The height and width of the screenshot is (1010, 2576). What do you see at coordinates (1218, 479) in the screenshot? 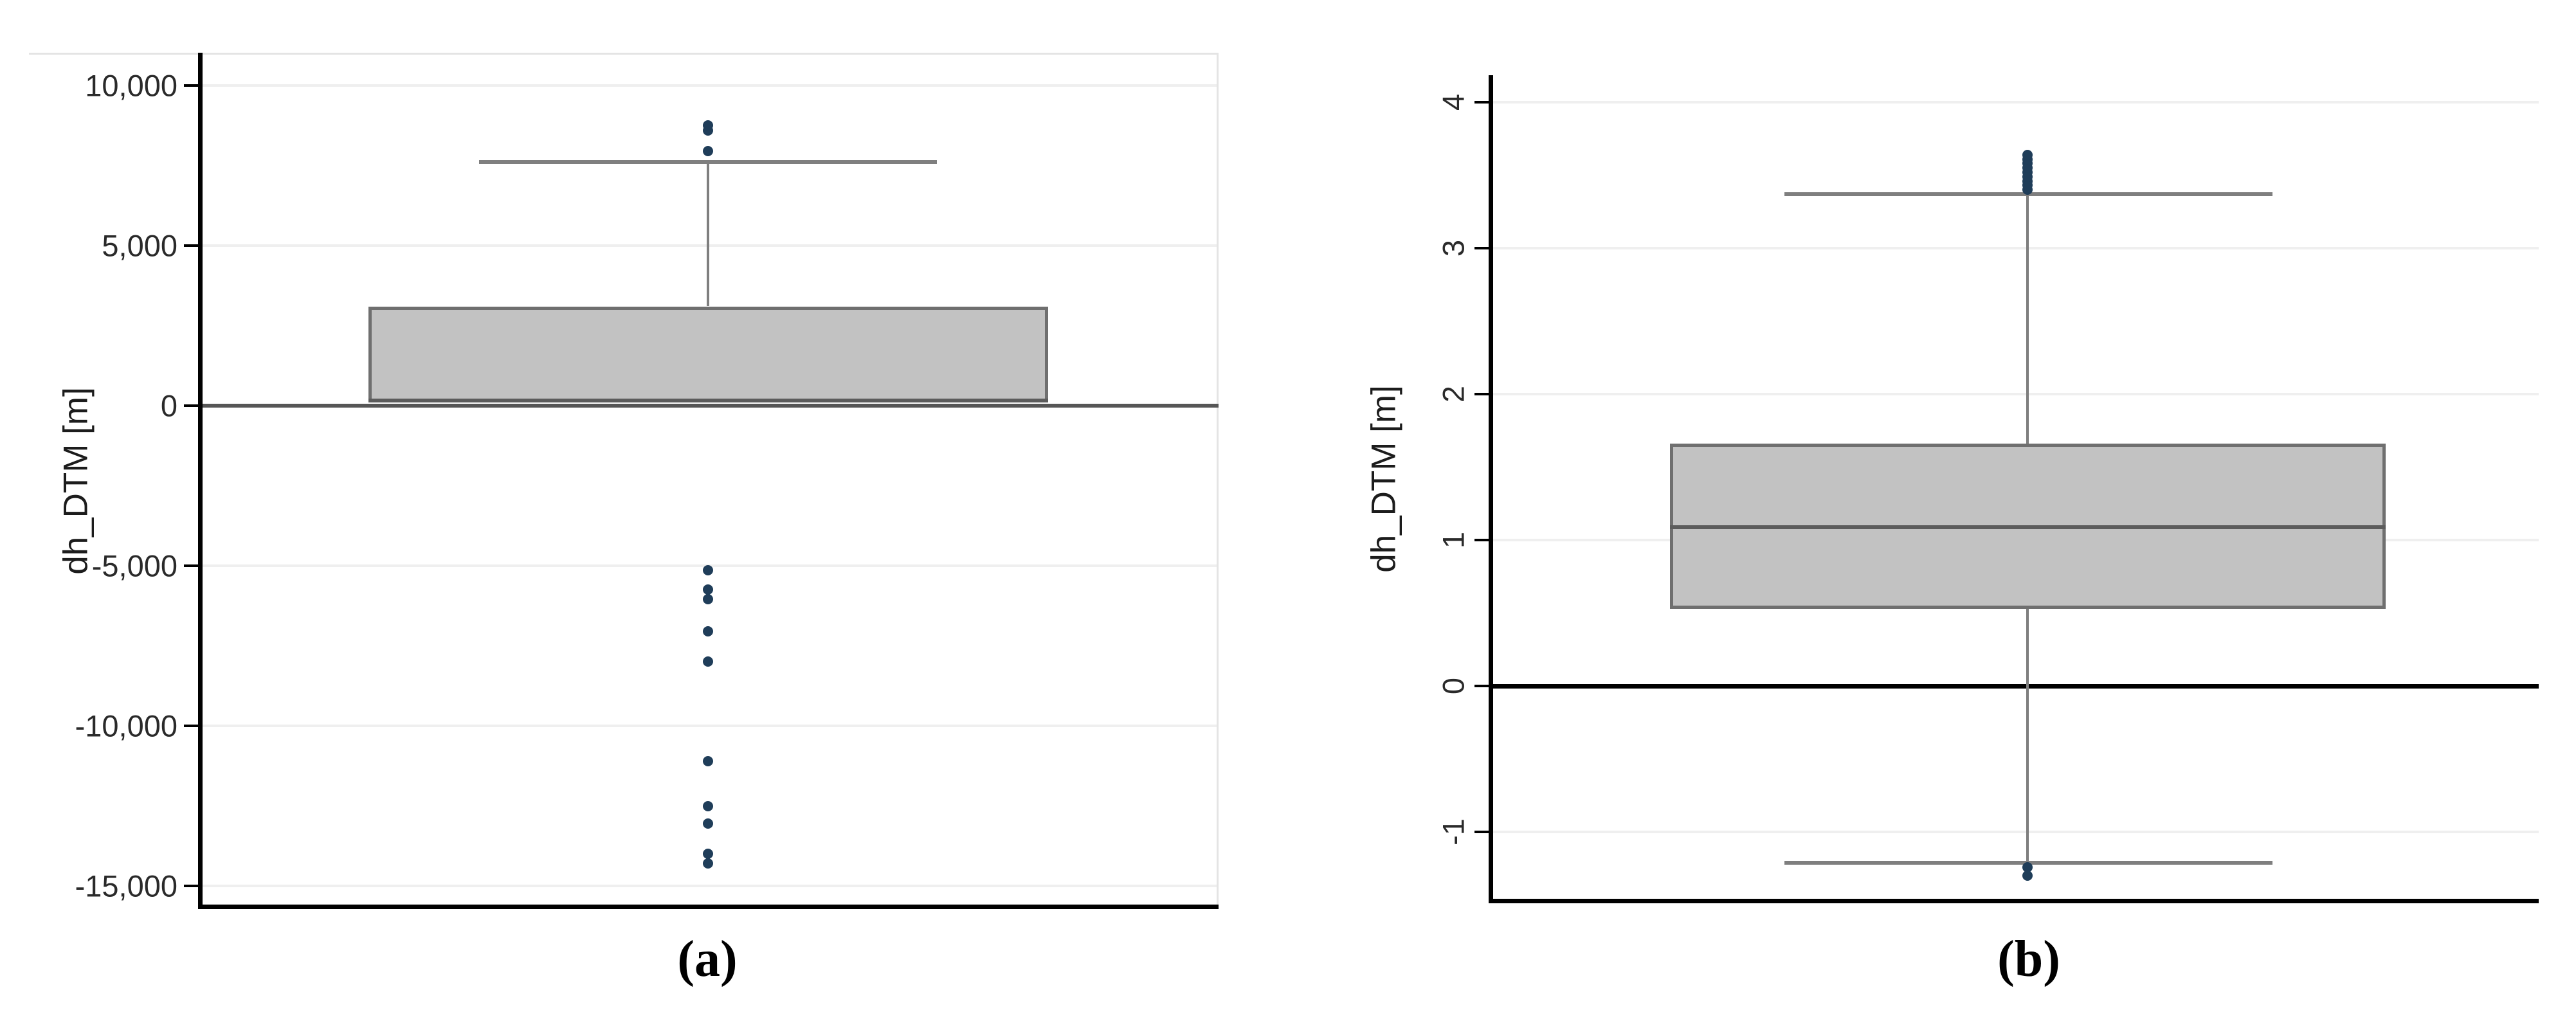
I see `plot-right-border-a` at bounding box center [1218, 479].